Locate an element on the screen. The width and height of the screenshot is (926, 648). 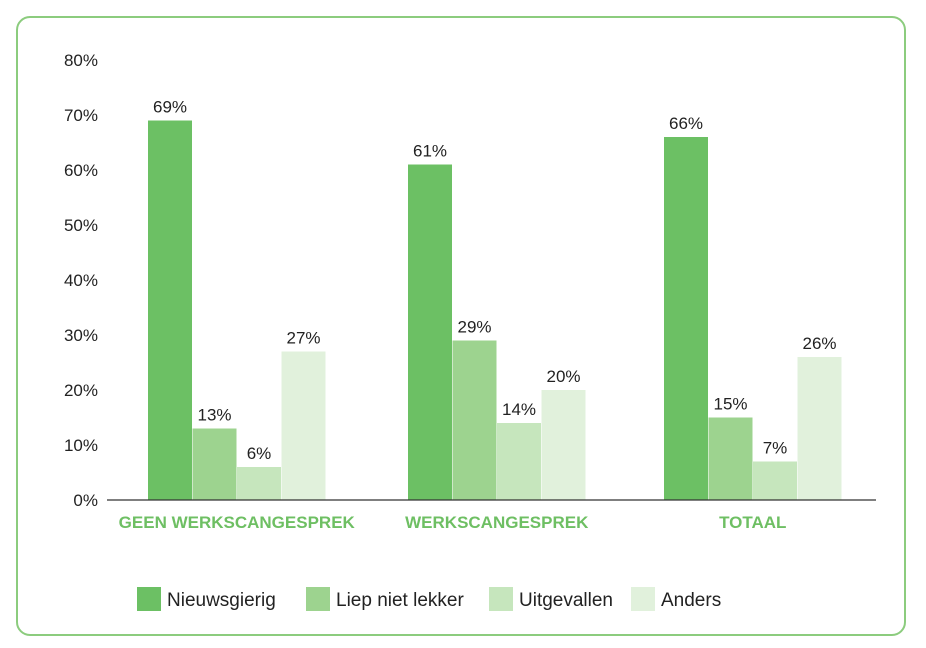
y-tick-label: 40% is located at coordinates (81, 280).